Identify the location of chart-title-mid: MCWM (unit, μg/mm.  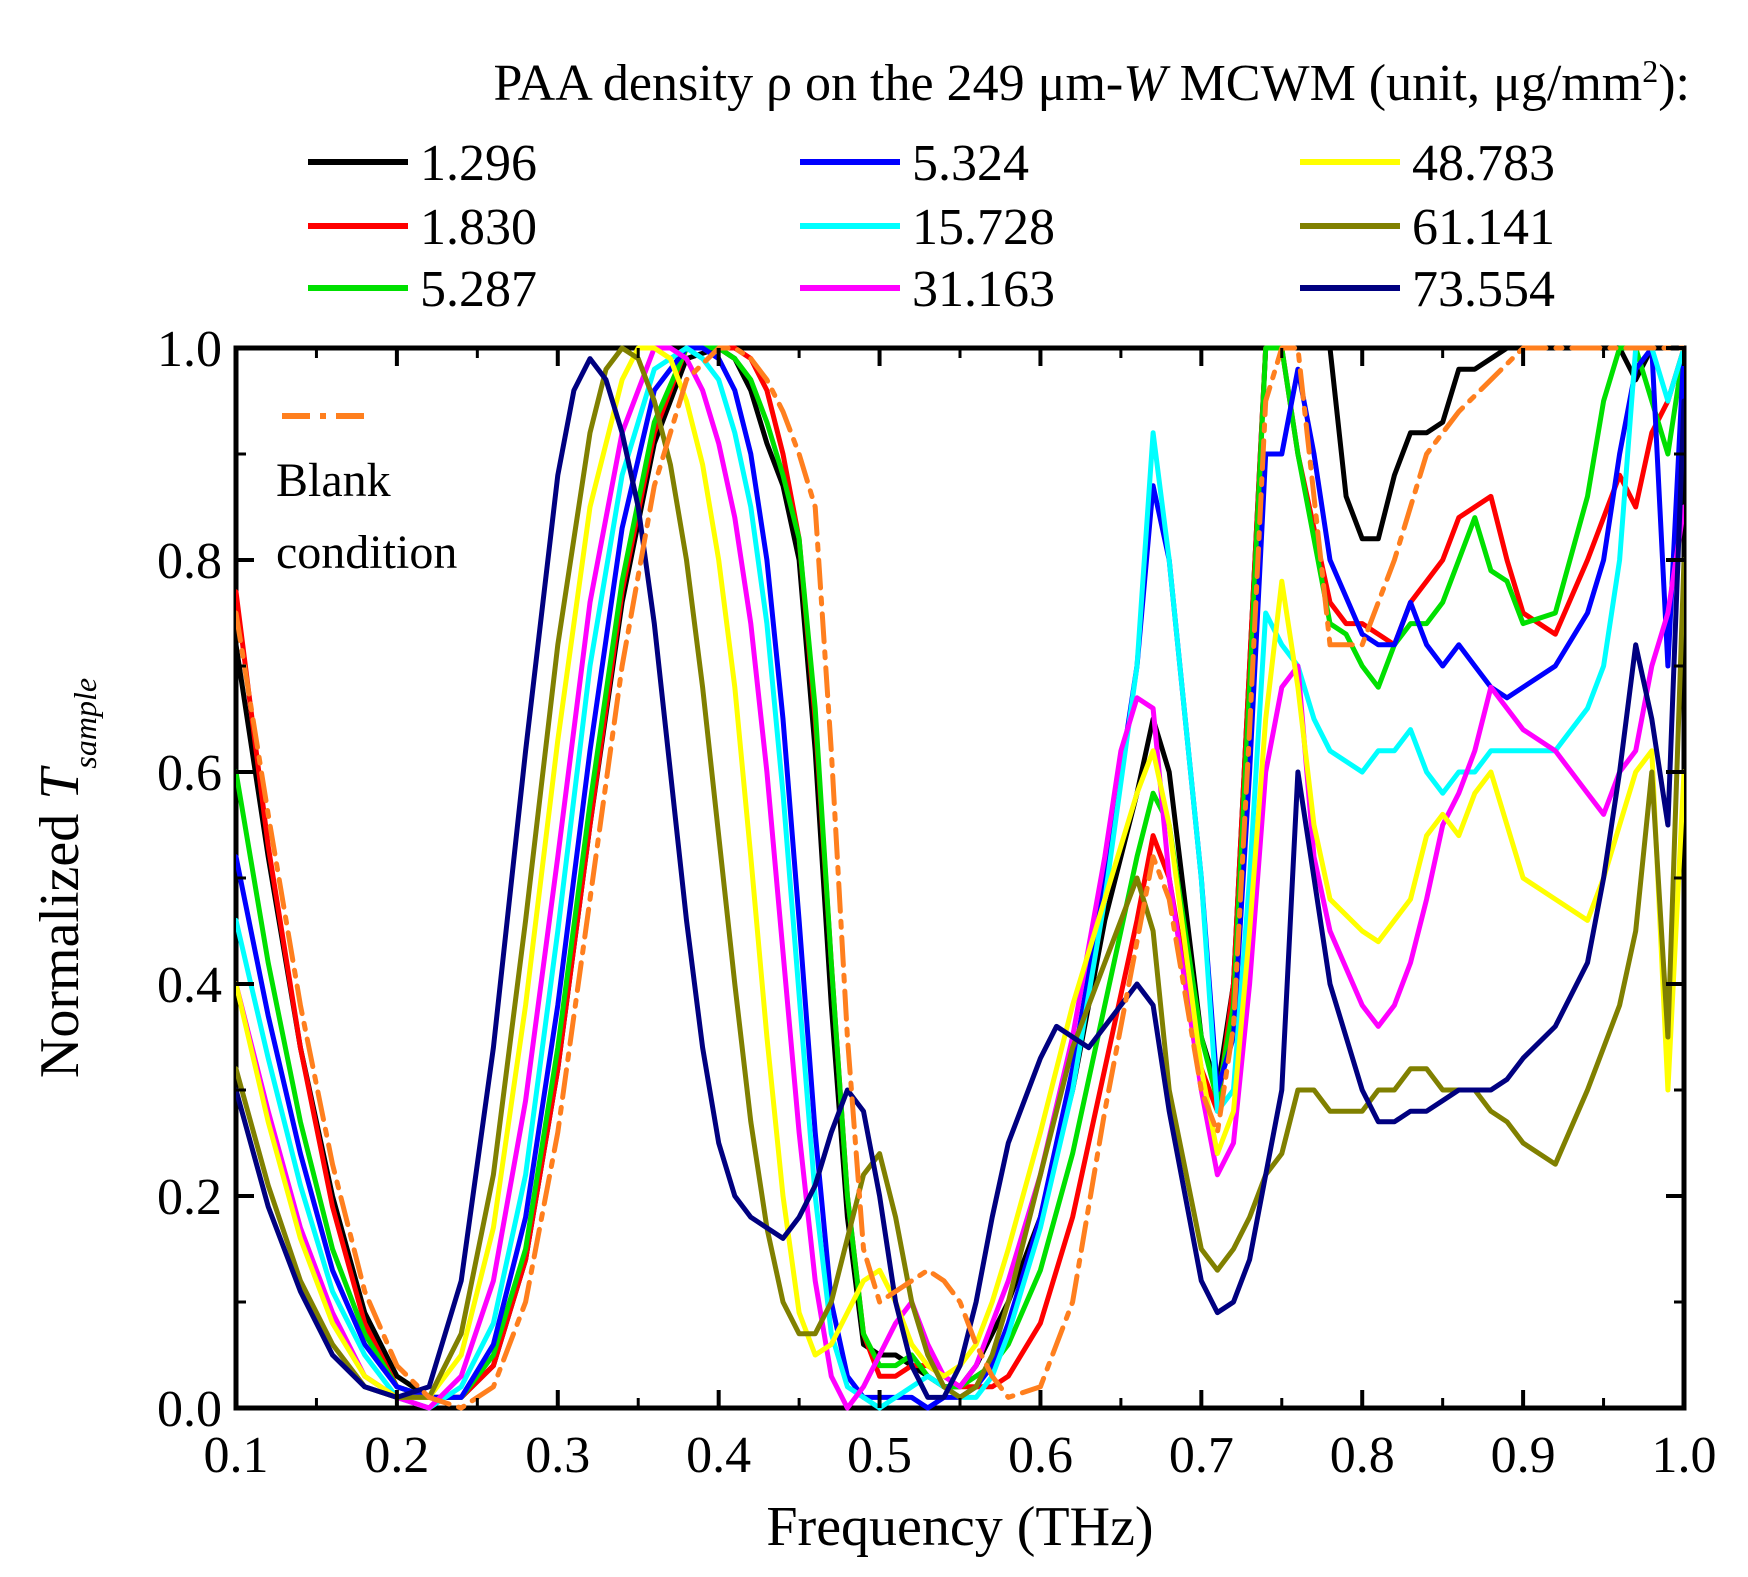
(1405, 83).